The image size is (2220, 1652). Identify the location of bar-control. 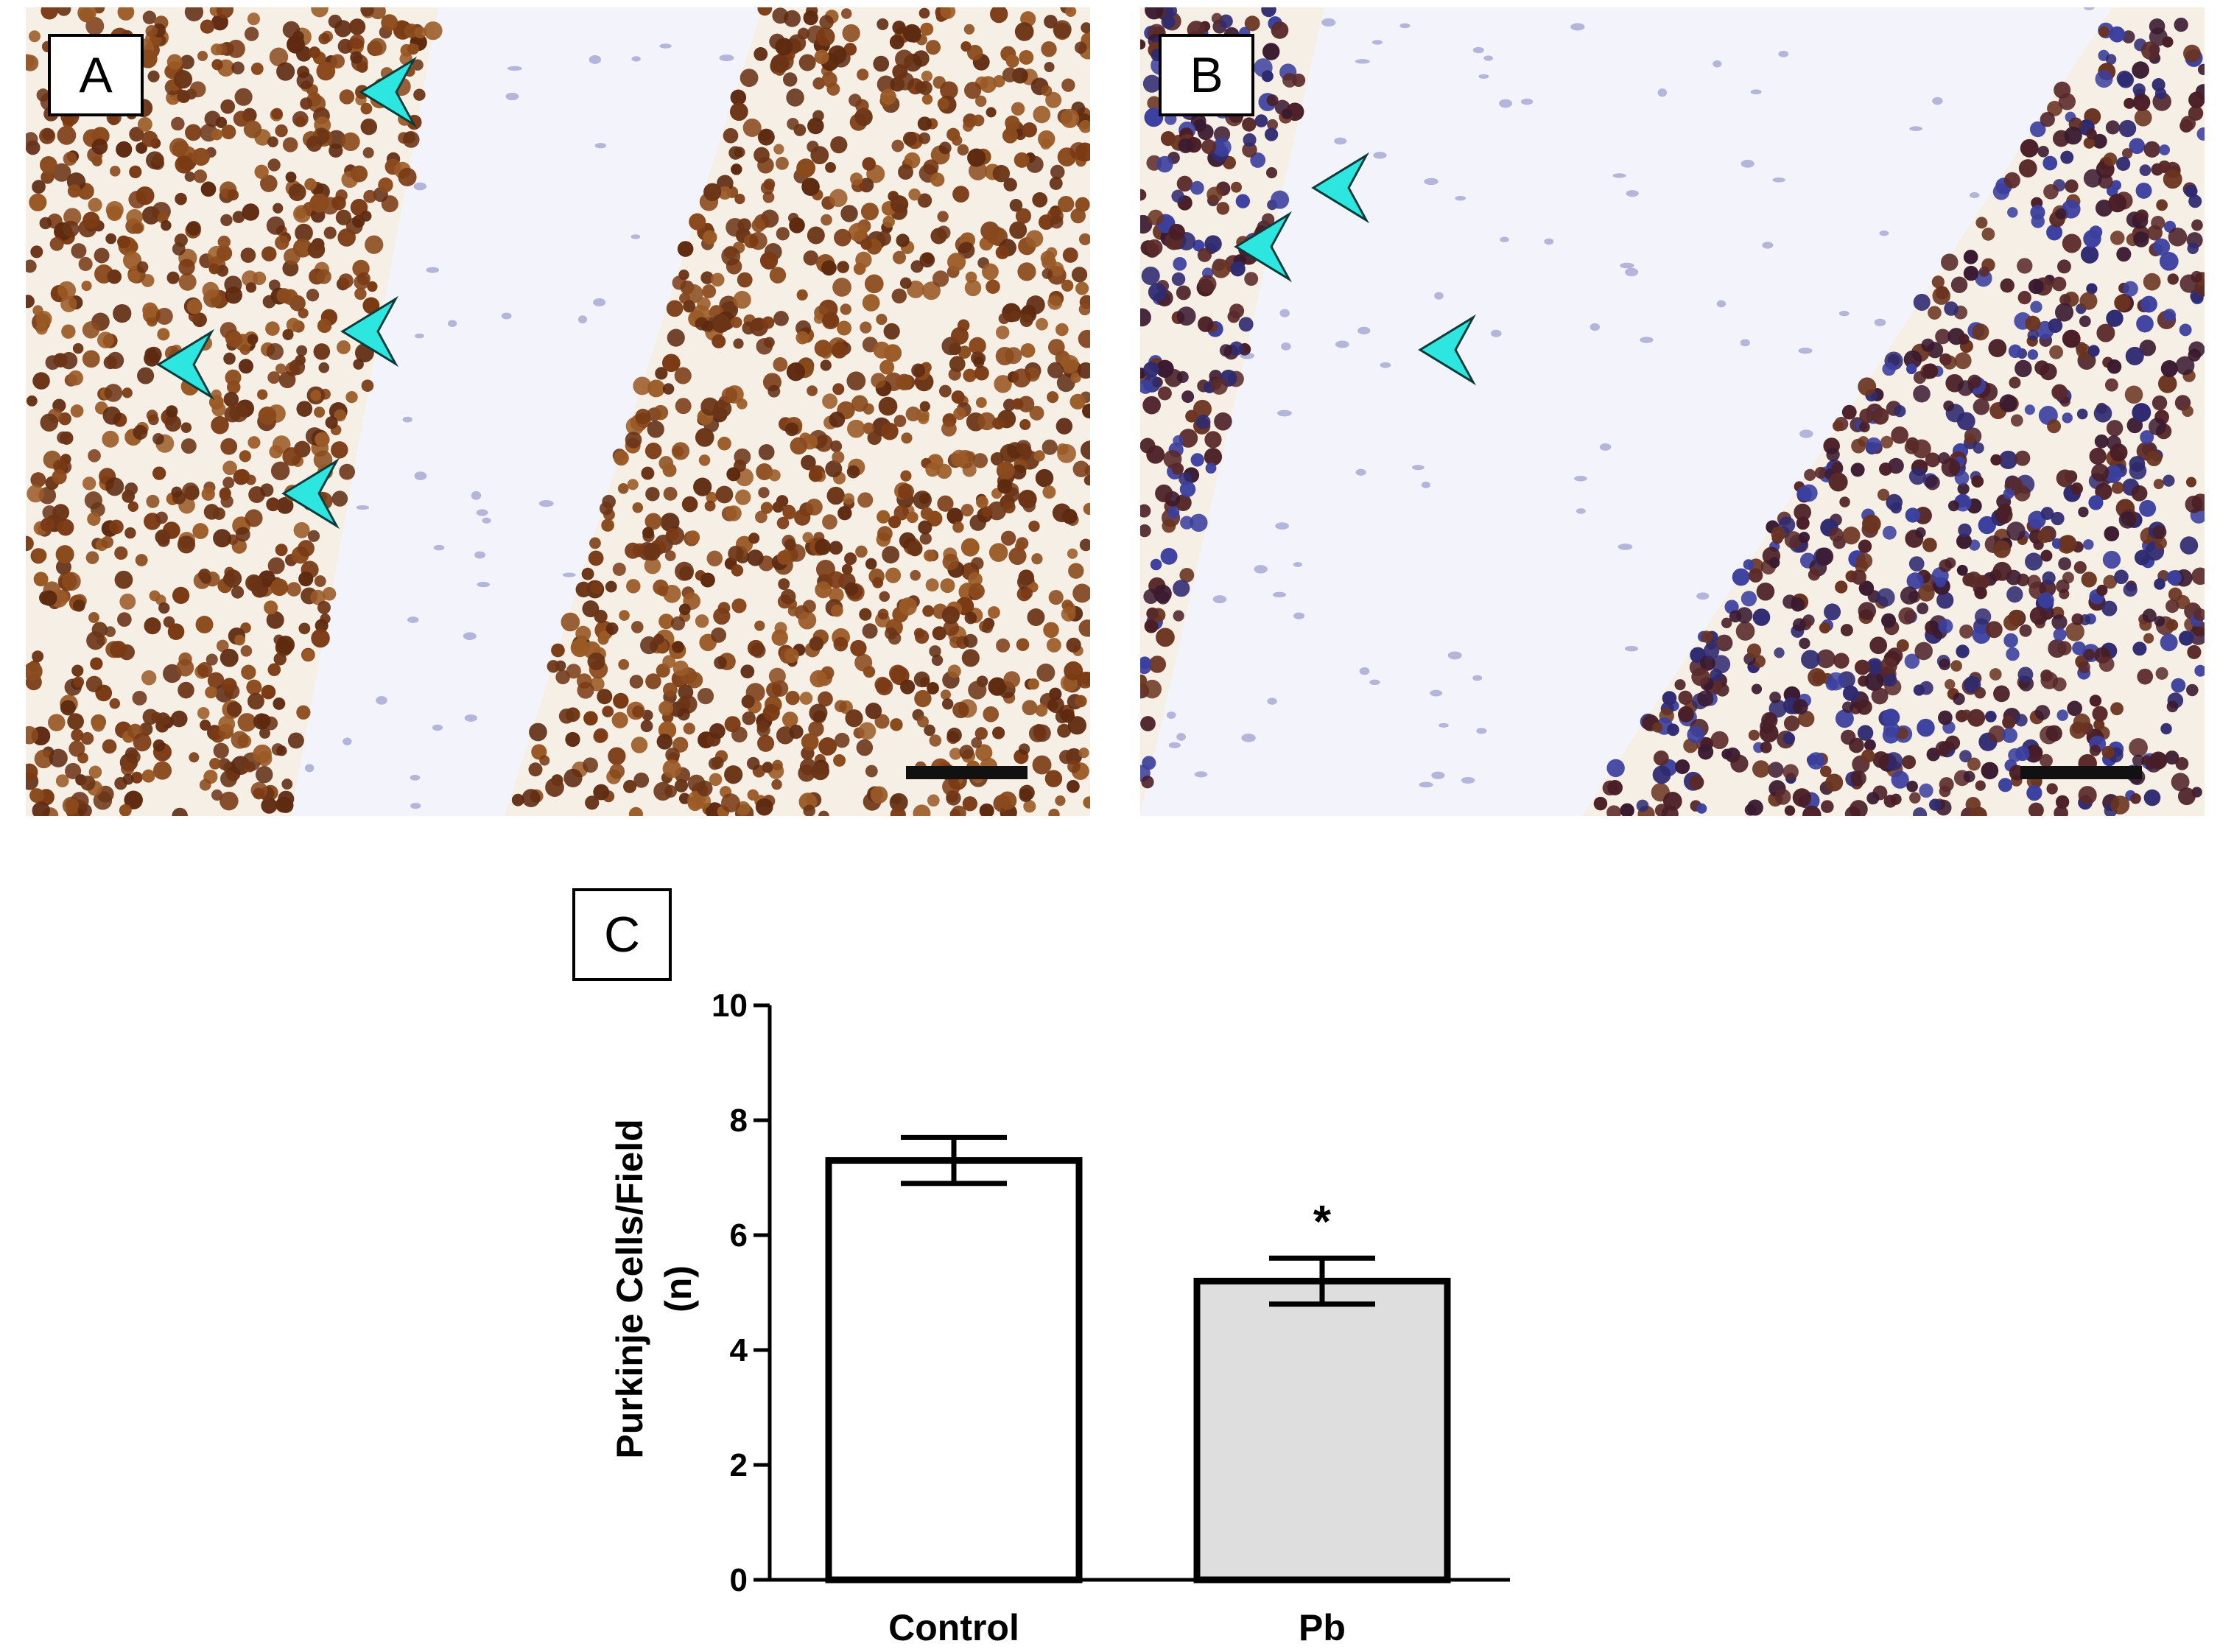
(954, 1370).